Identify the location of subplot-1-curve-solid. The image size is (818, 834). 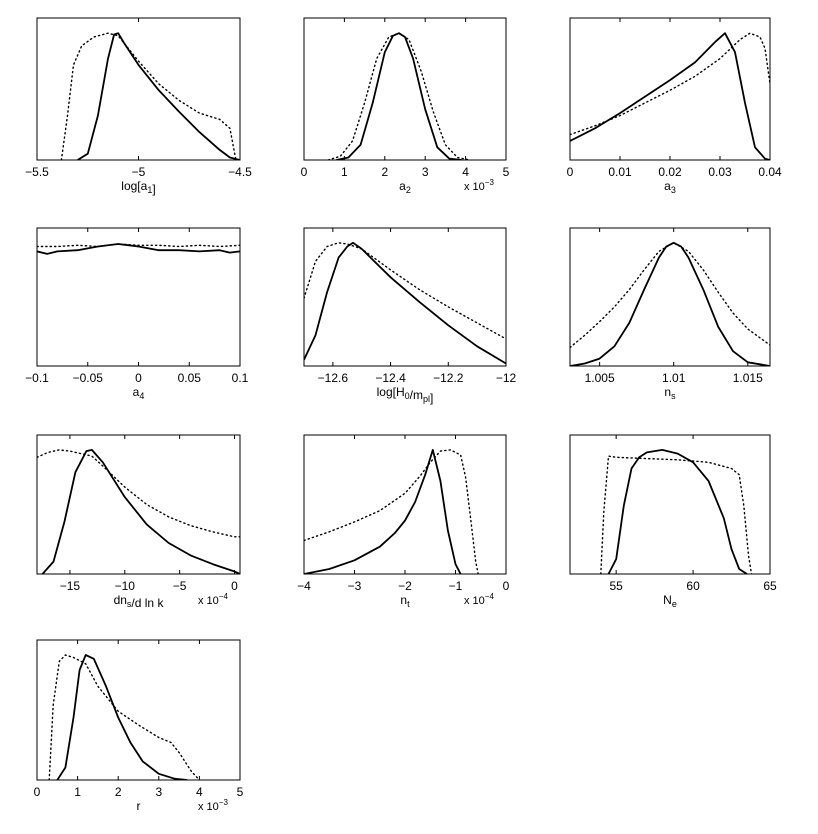
(158, 96).